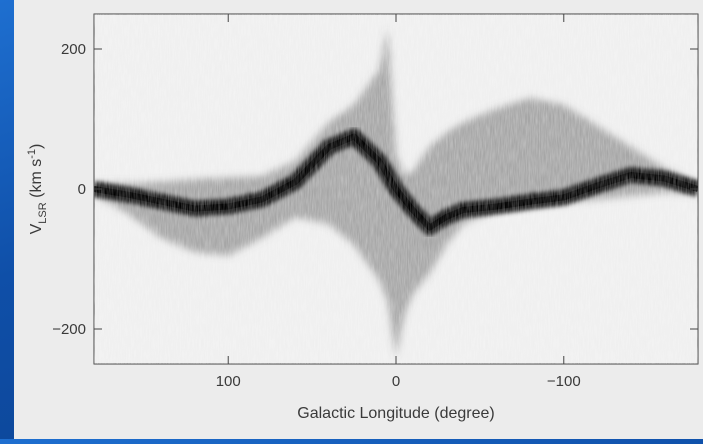  Describe the element at coordinates (564, 381) in the screenshot. I see `x-tick-label: −100` at that location.